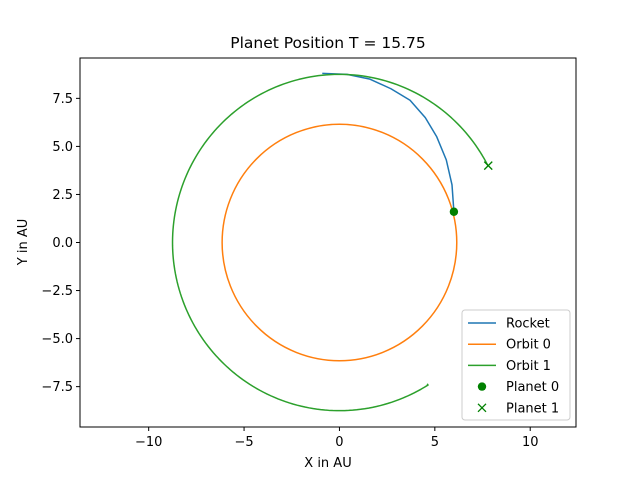  What do you see at coordinates (482, 386) in the screenshot?
I see `legend-planet-0-swatch` at bounding box center [482, 386].